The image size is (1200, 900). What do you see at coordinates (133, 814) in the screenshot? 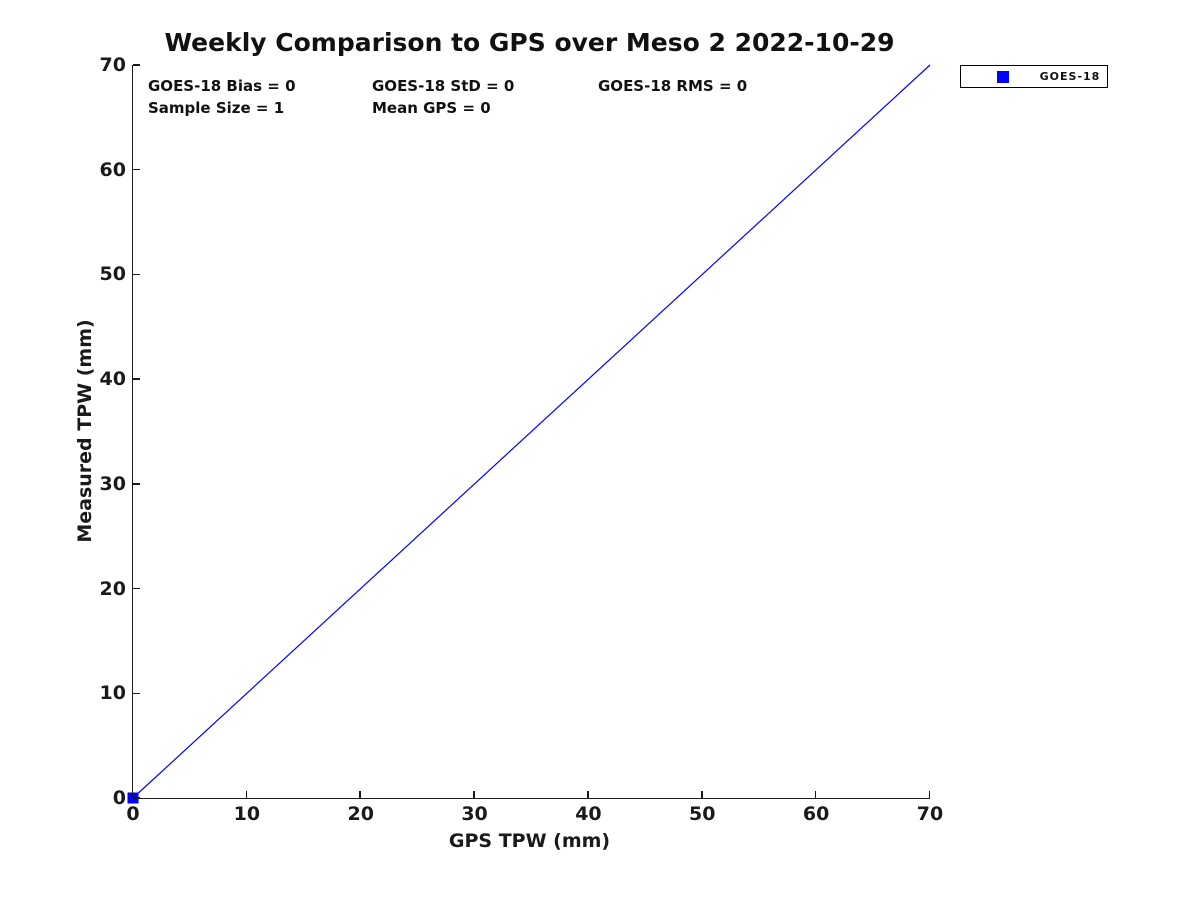
I see `x-tick-label: 0` at bounding box center [133, 814].